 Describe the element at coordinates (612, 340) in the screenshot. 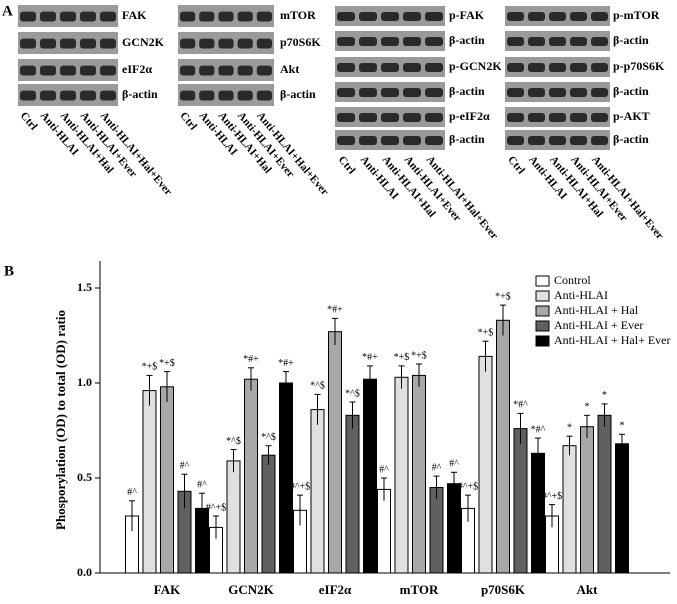

I see `legend-label: Anti-HLAI + Hal+ Ever` at that location.